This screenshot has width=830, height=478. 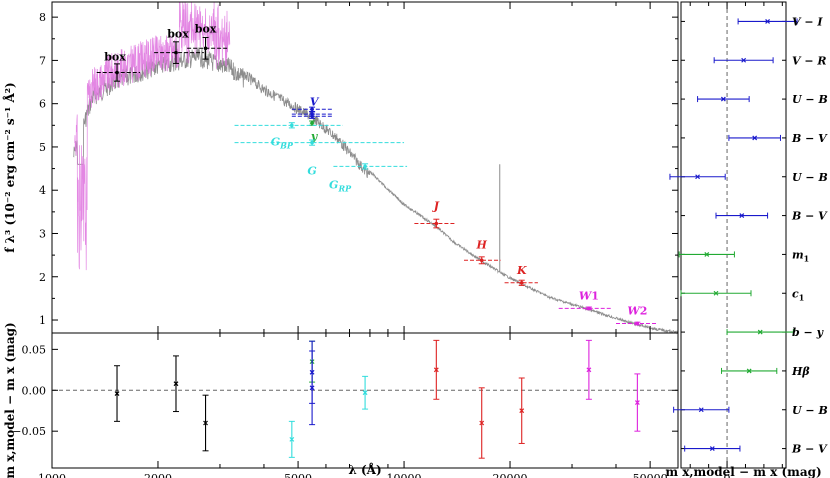 I want to click on y-tick-label: 0.00, so click(x=34, y=390).